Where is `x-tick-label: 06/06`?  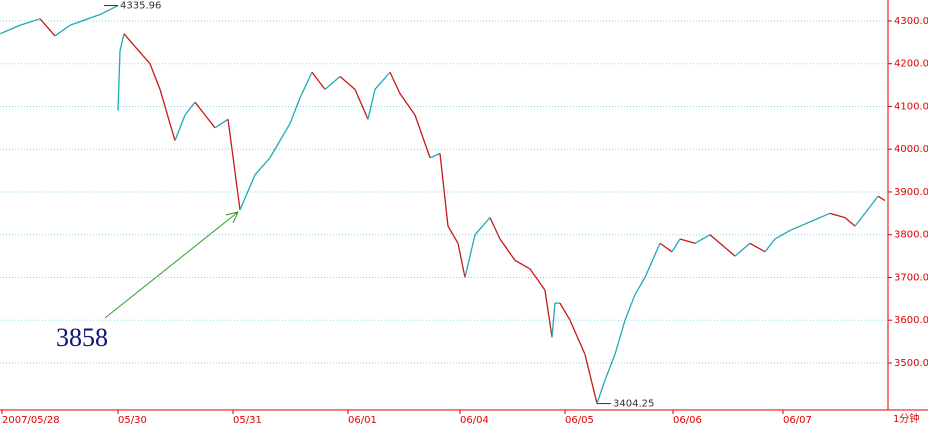 x-tick-label: 06/06 is located at coordinates (687, 420).